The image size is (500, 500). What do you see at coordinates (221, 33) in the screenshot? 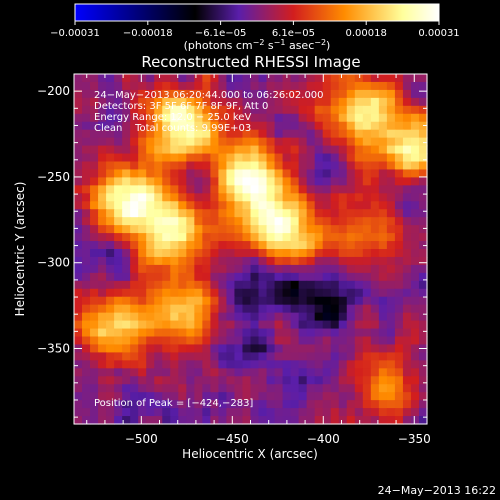
I see `colorbar-tick-label: −6.1e−05` at bounding box center [221, 33].